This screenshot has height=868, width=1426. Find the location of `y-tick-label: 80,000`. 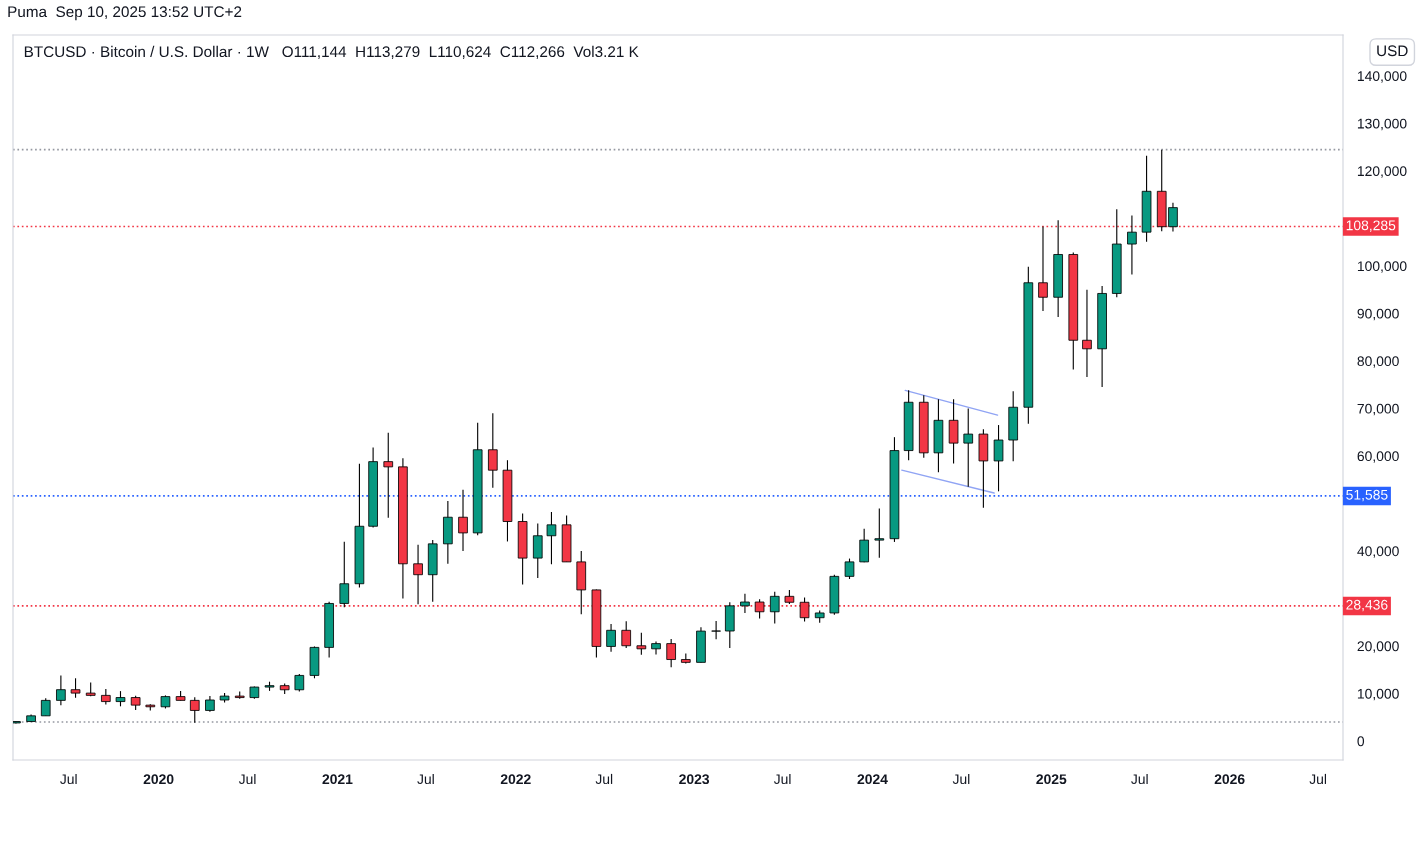

y-tick-label: 80,000 is located at coordinates (1378, 362).